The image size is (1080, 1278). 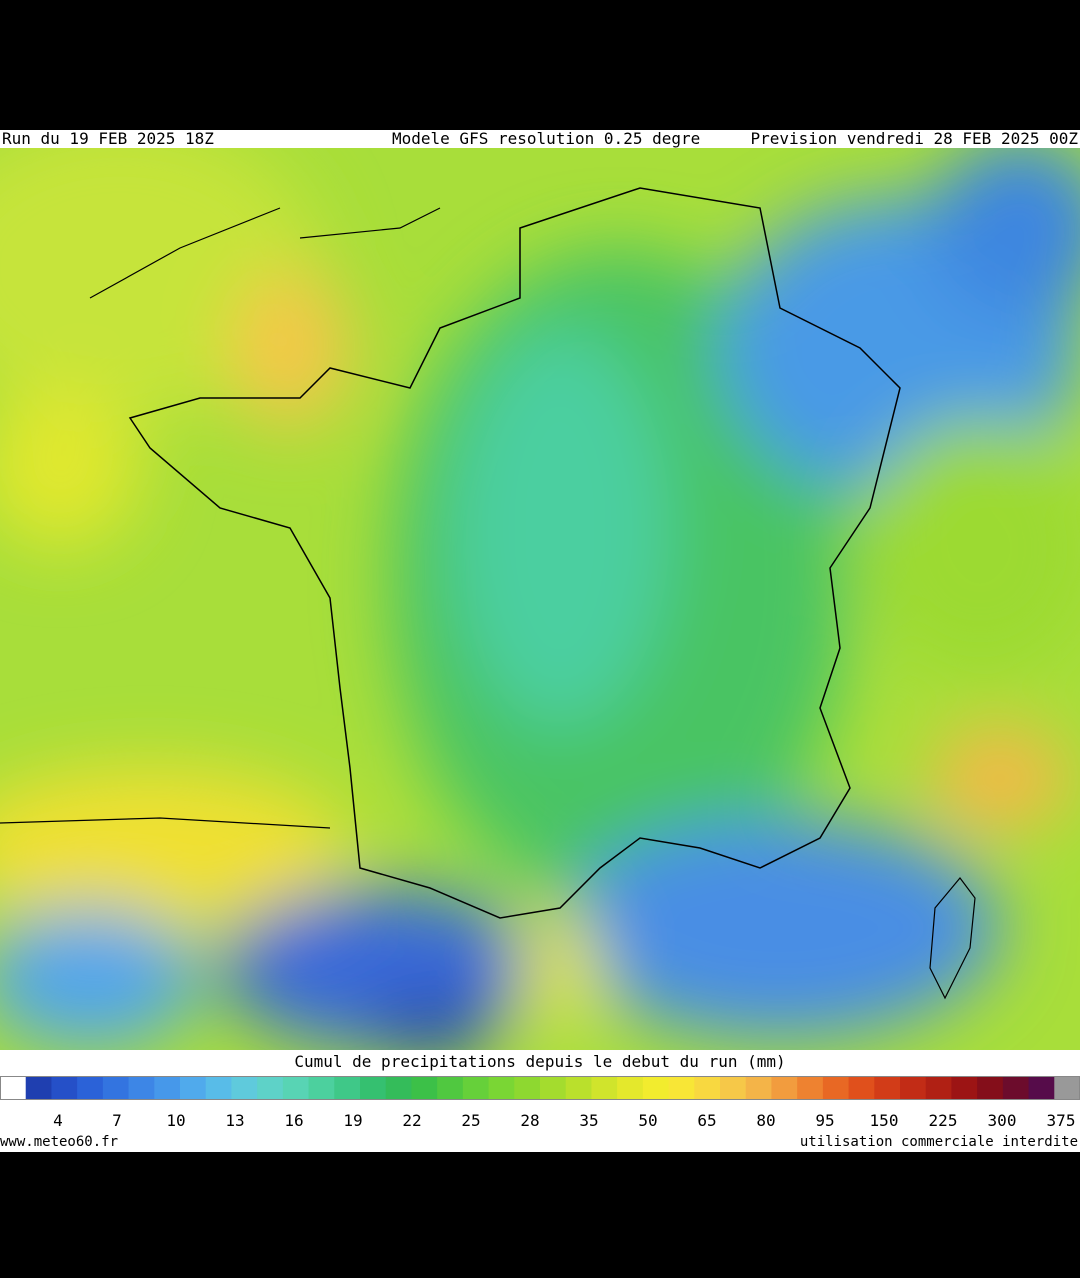 What do you see at coordinates (234, 1120) in the screenshot?
I see `scale-tick-label: 13` at bounding box center [234, 1120].